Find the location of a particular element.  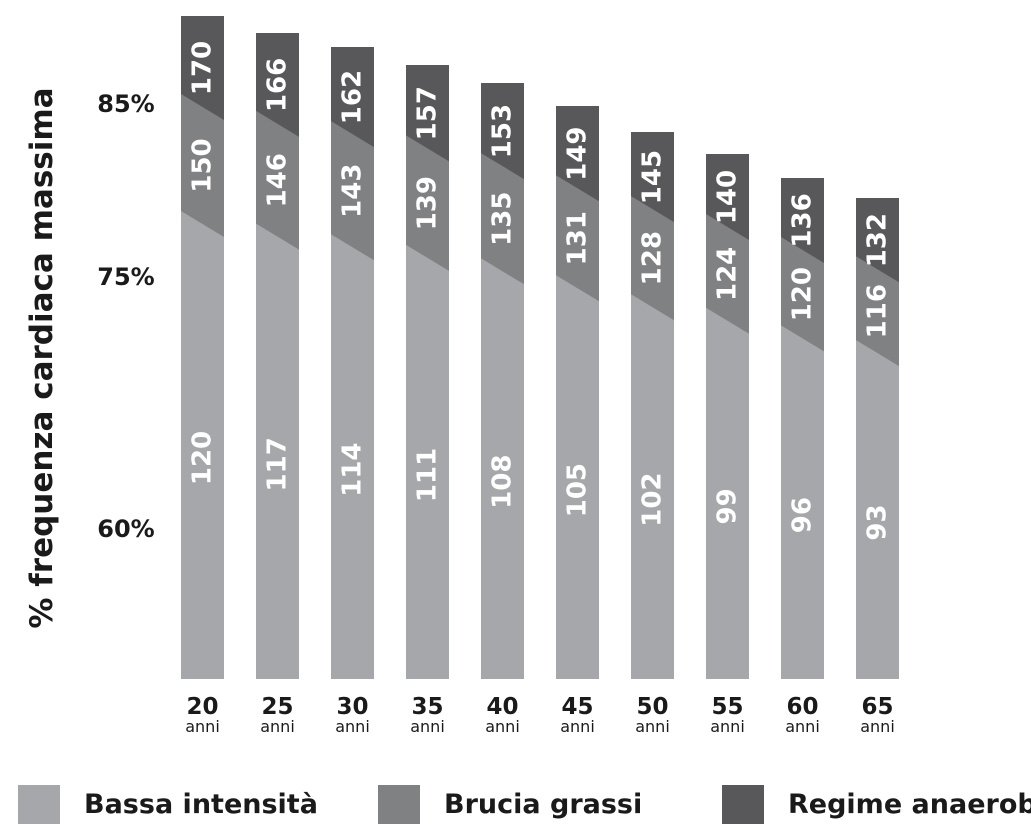

x-tick-label: 65 is located at coordinates (877, 707).